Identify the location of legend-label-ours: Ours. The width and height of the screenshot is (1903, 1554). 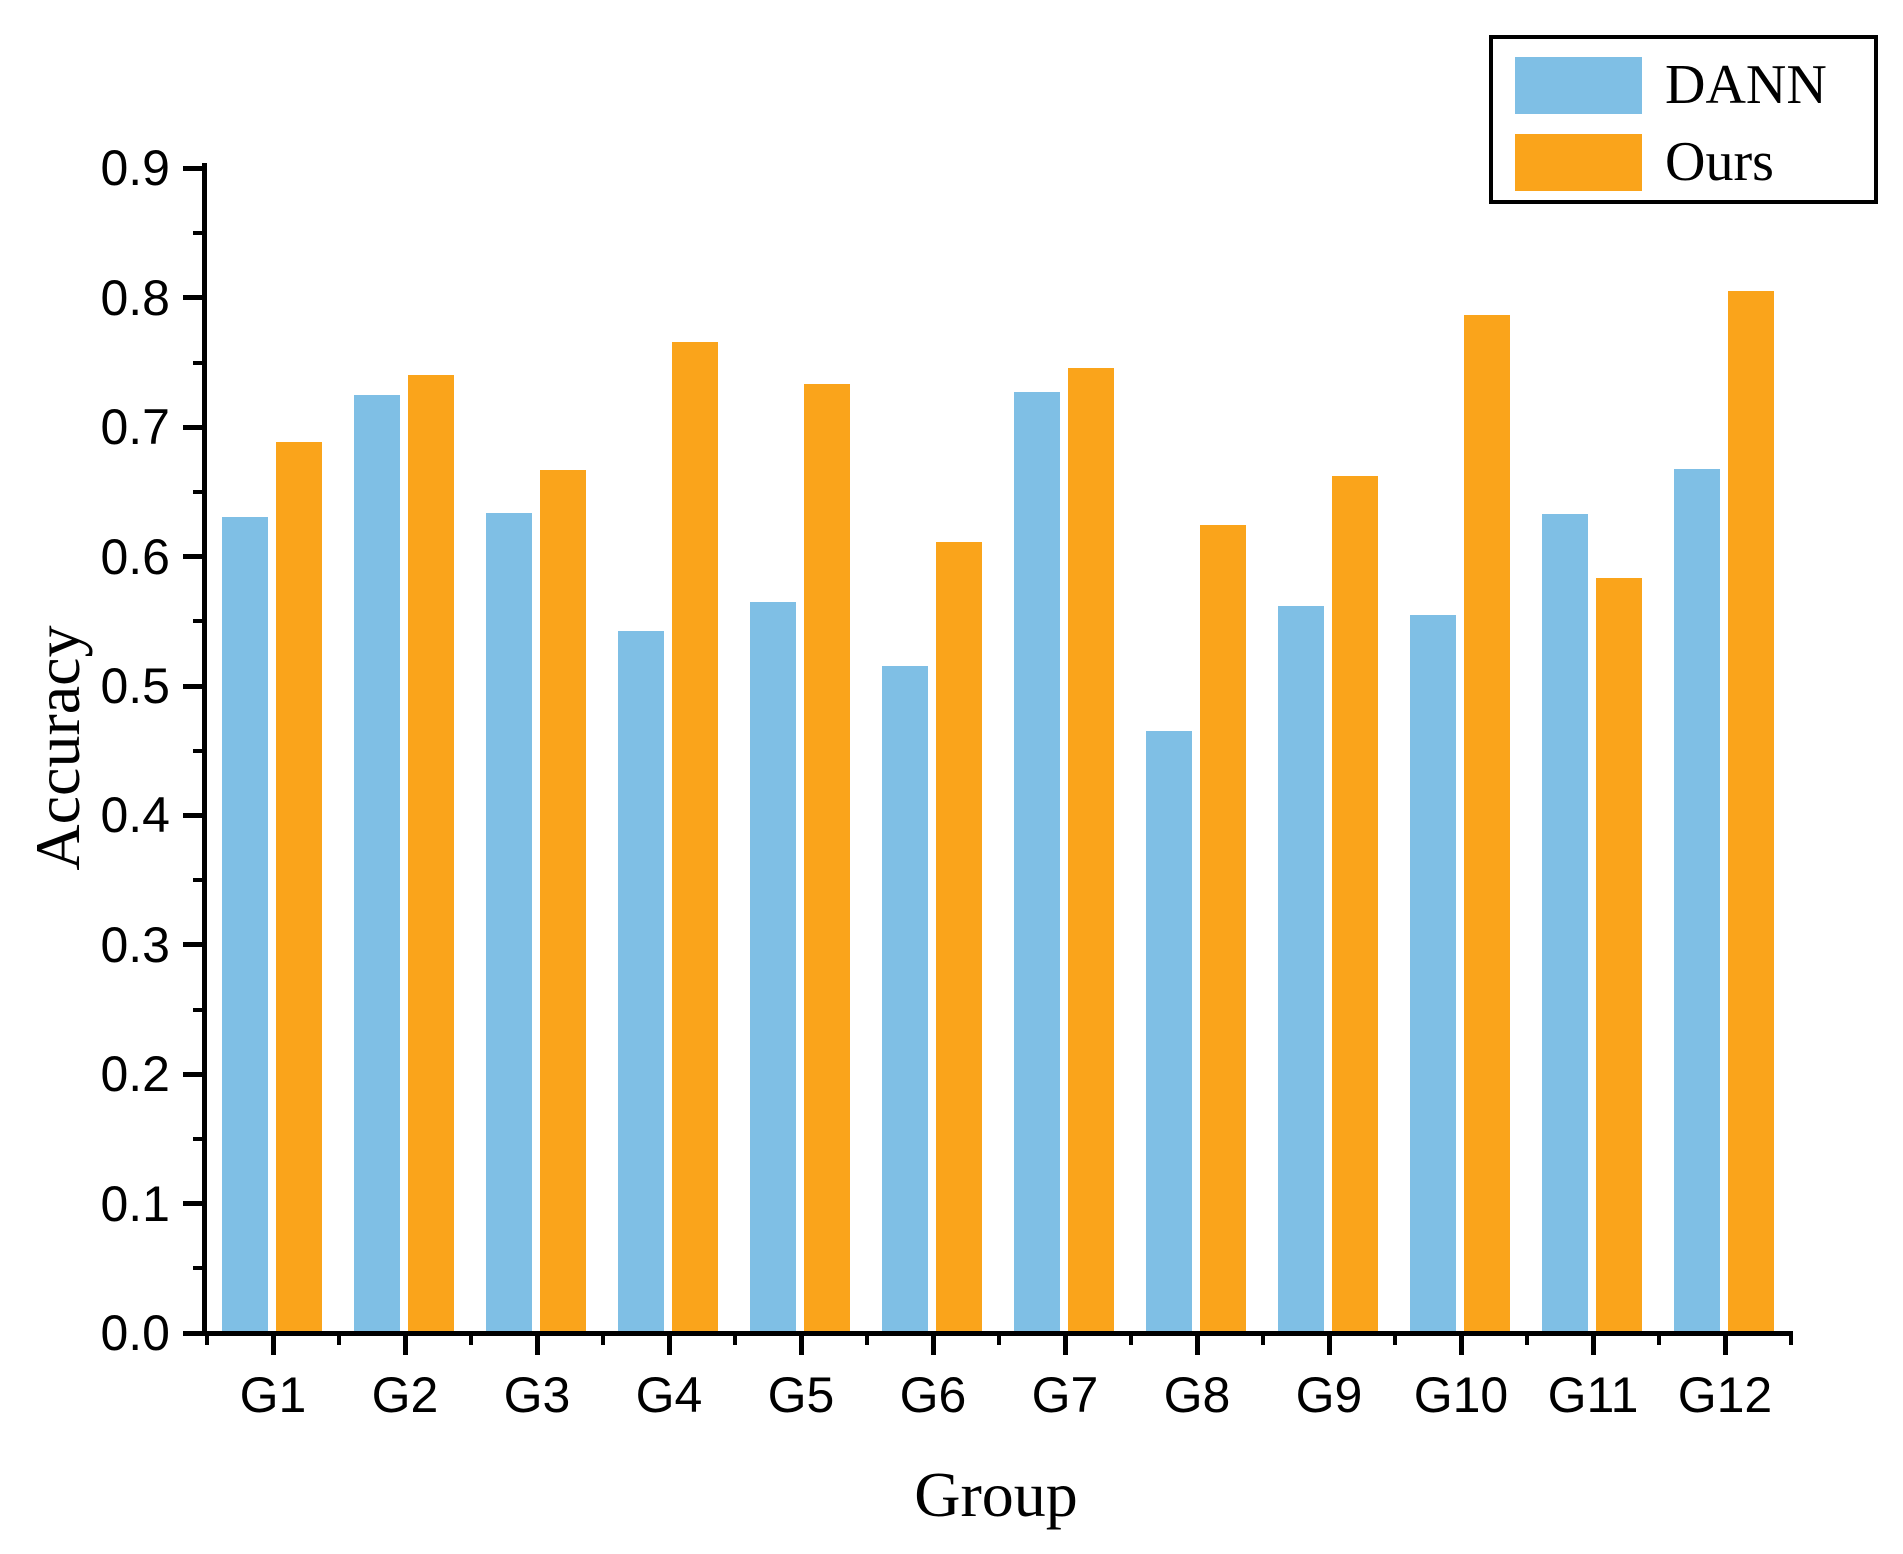
(1719, 162).